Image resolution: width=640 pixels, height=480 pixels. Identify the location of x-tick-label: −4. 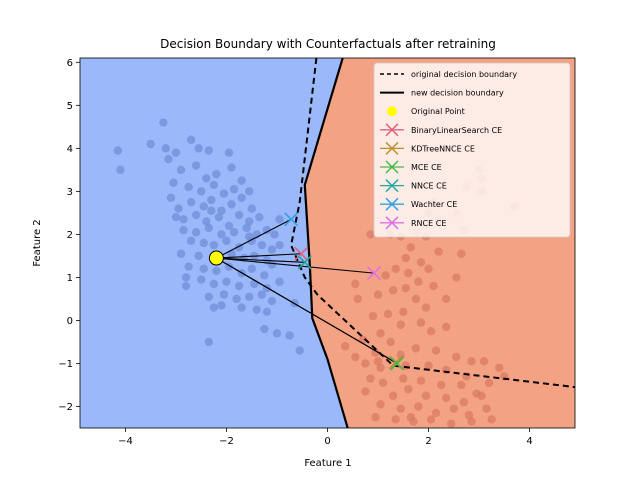
(125, 441).